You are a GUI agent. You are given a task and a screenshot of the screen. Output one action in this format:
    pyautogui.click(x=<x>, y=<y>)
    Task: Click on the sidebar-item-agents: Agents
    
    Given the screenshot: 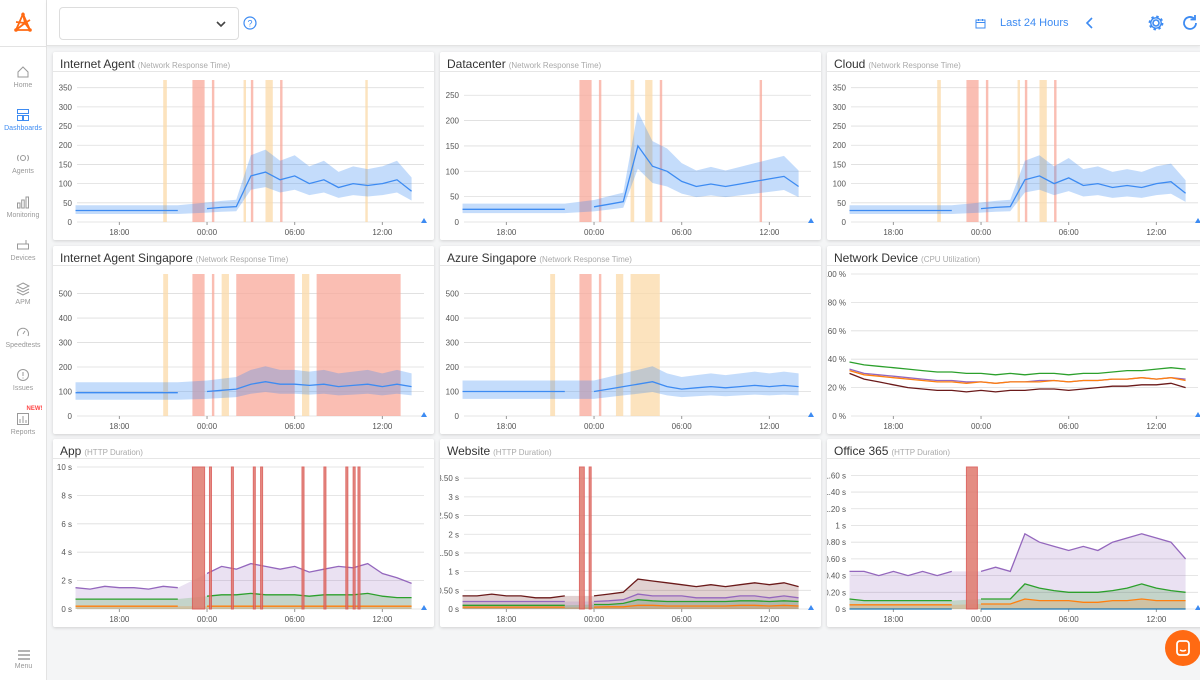 What is the action you would take?
    pyautogui.click(x=23, y=163)
    